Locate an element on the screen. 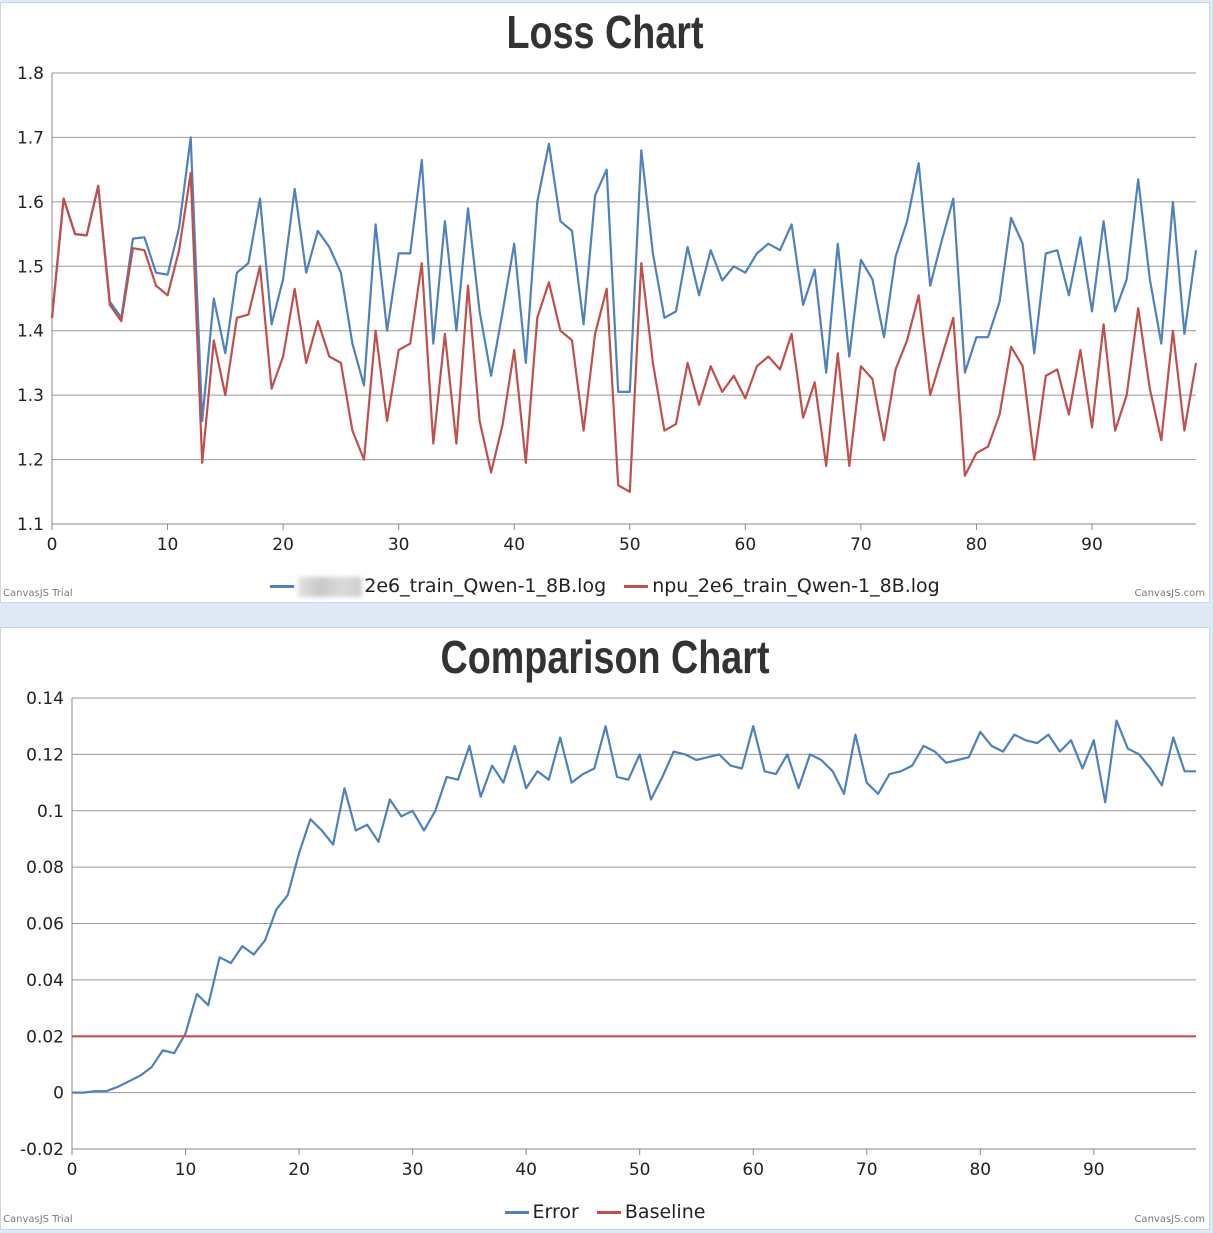 The height and width of the screenshot is (1233, 1213). comparison-chart-legend: Error Baseline is located at coordinates (605, 1212).